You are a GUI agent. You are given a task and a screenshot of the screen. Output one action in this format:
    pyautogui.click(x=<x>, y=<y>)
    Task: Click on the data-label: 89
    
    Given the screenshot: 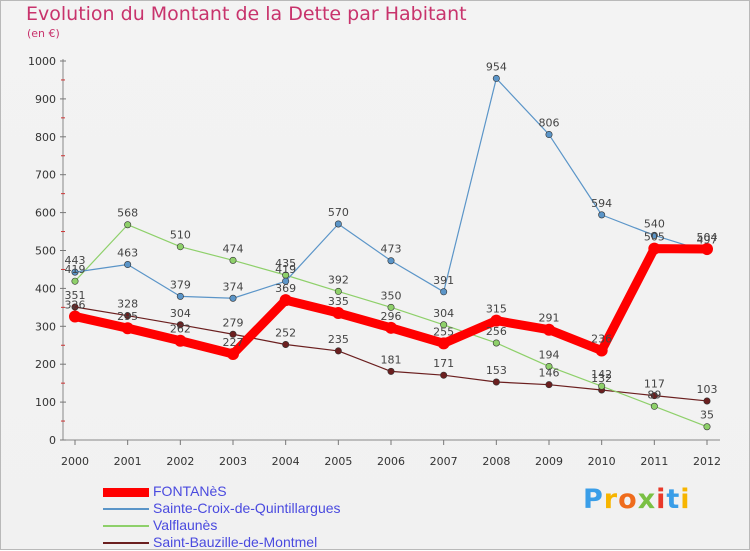 What is the action you would take?
    pyautogui.click(x=654, y=394)
    